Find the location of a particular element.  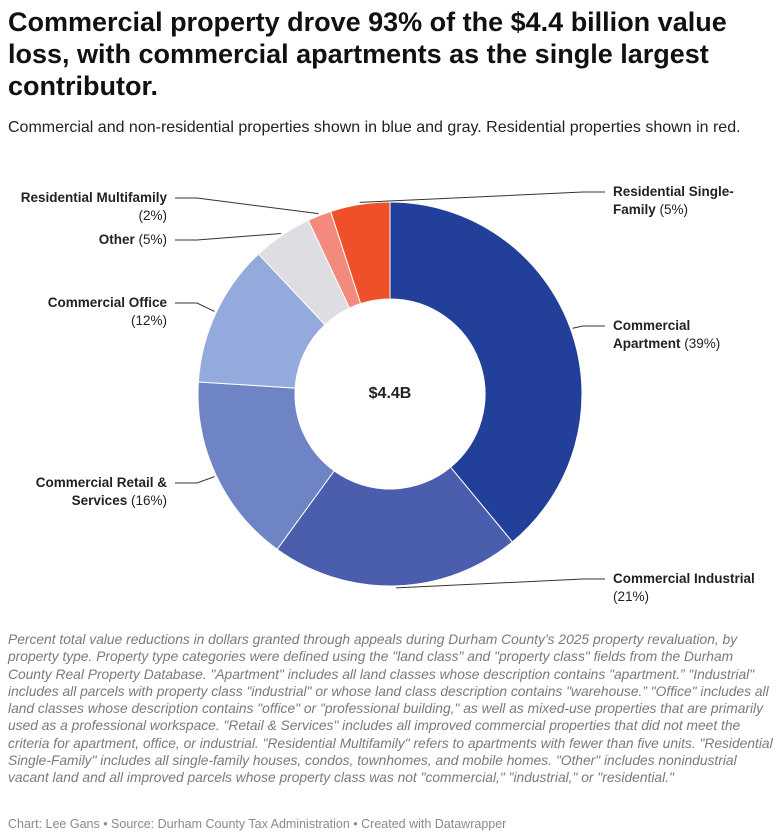

slice-label: Commercial Office (12%) is located at coordinates (99, 312).